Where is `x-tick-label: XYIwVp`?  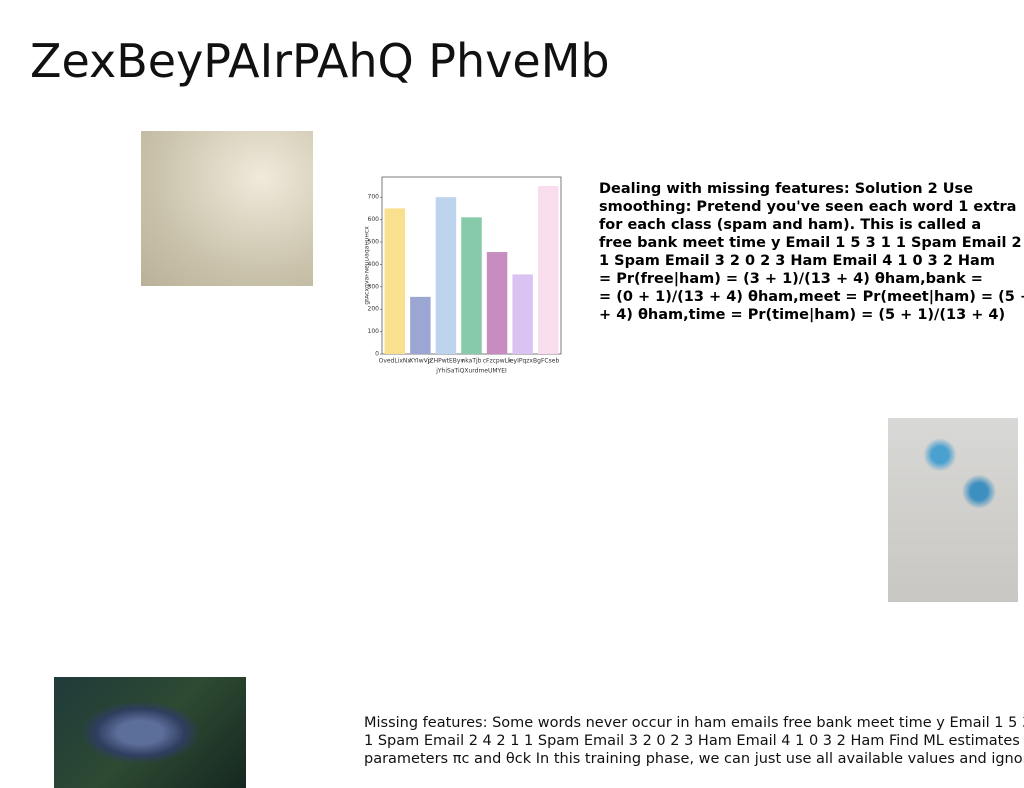
x-tick-label: XYIwVp is located at coordinates (420, 361).